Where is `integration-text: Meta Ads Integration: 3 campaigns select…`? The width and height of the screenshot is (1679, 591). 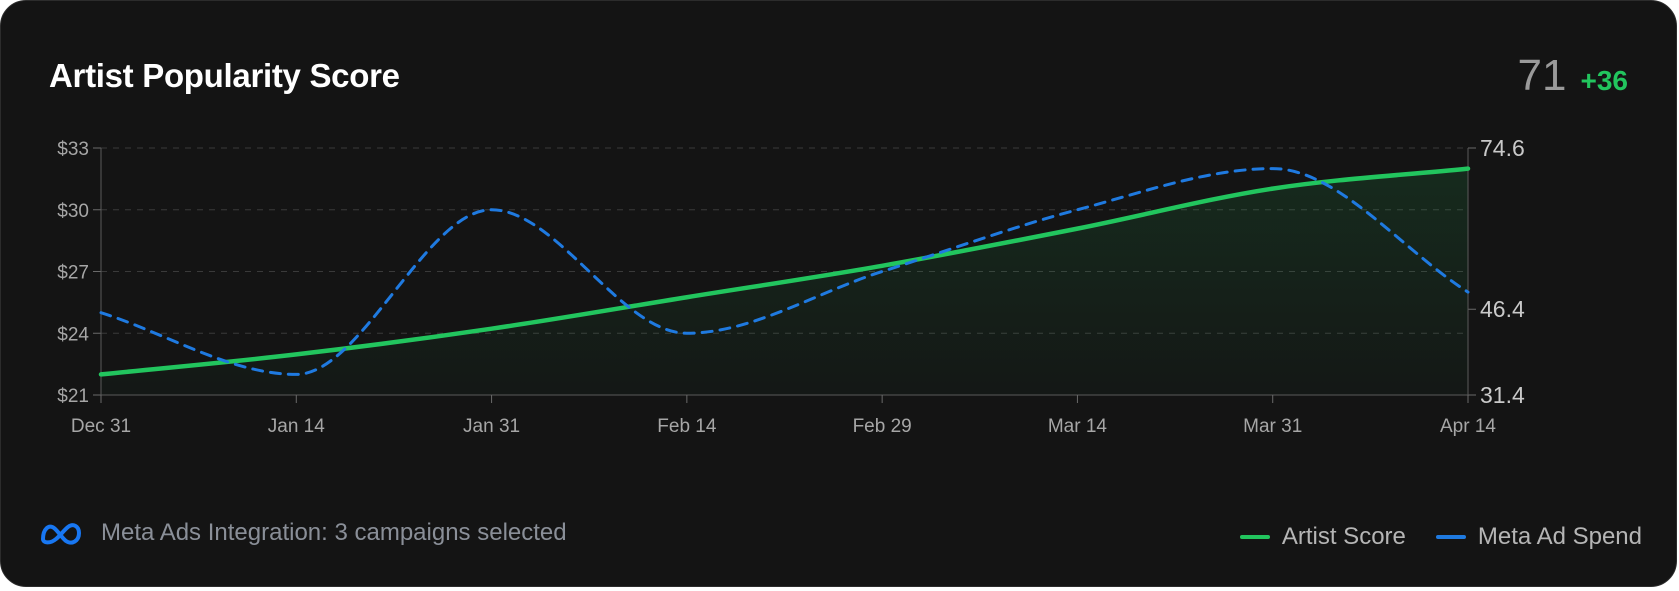 integration-text: Meta Ads Integration: 3 campaigns select… is located at coordinates (334, 532).